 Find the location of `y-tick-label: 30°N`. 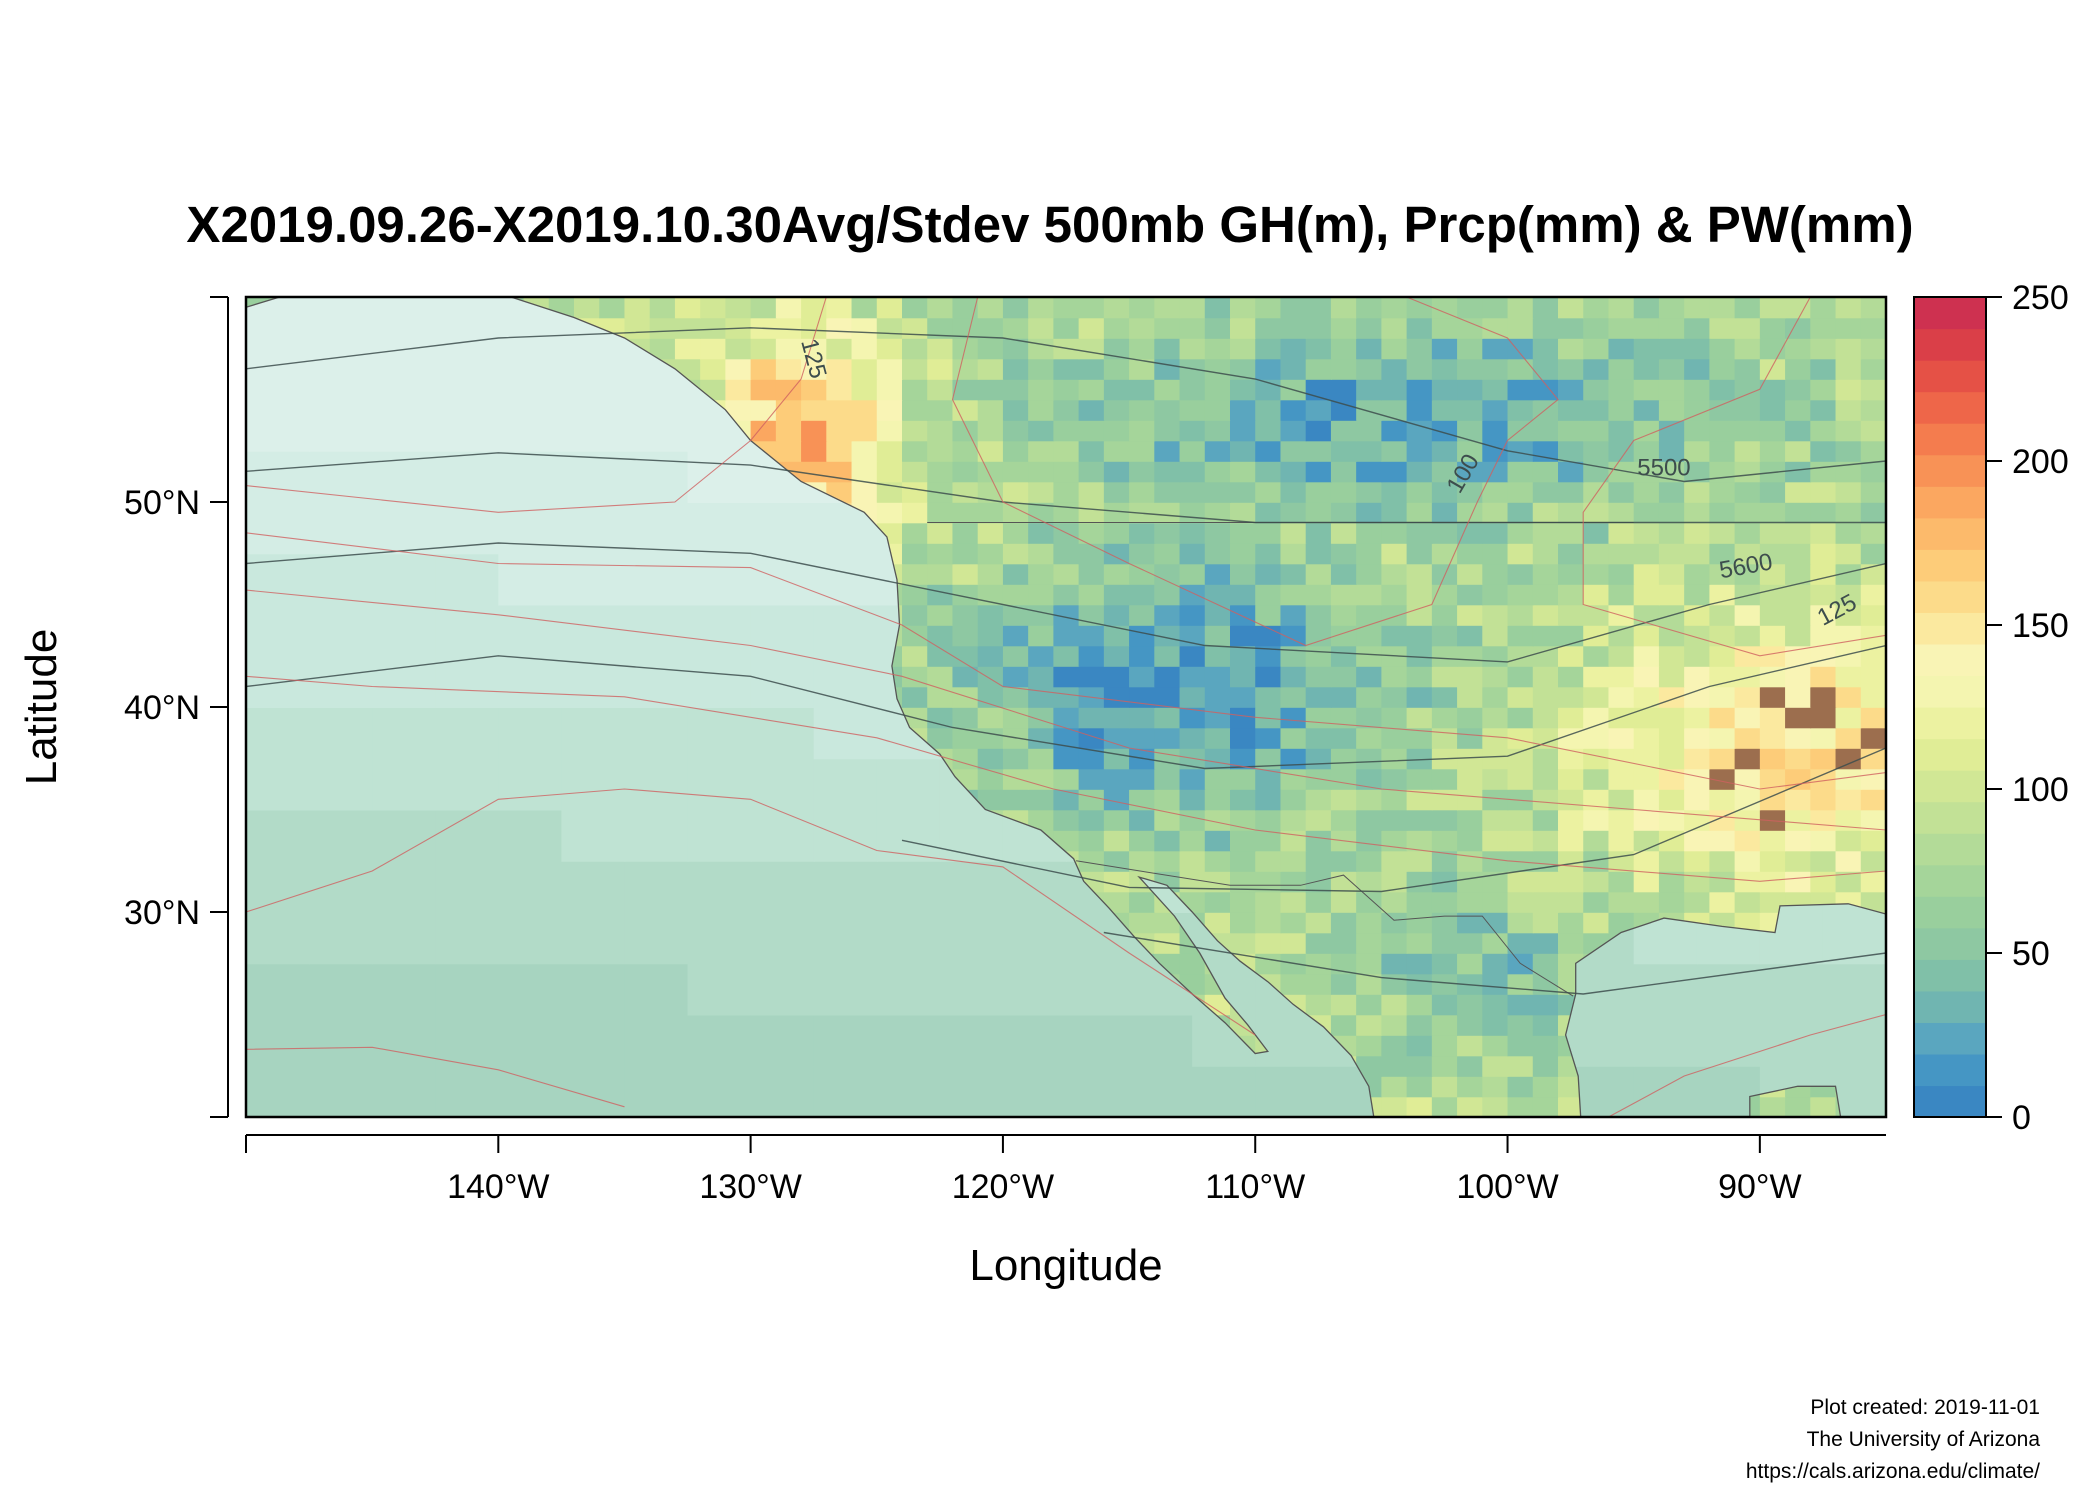

y-tick-label: 30°N is located at coordinates (162, 913).